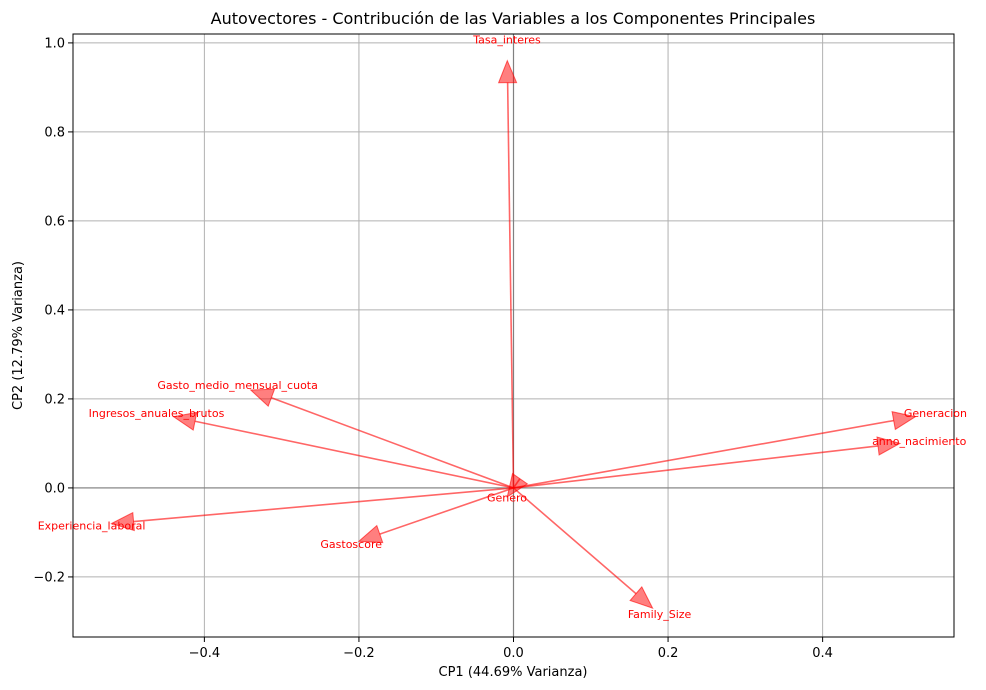 Image resolution: width=986 pixels, height=690 pixels. I want to click on x-tick-label: 0.0, so click(513, 653).